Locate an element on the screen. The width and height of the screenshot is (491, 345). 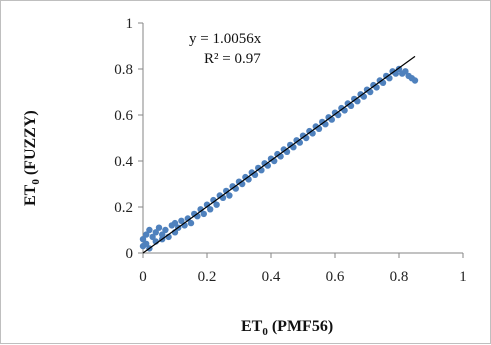
x-axis-title-rest: (PMF56) is located at coordinates (300, 326).